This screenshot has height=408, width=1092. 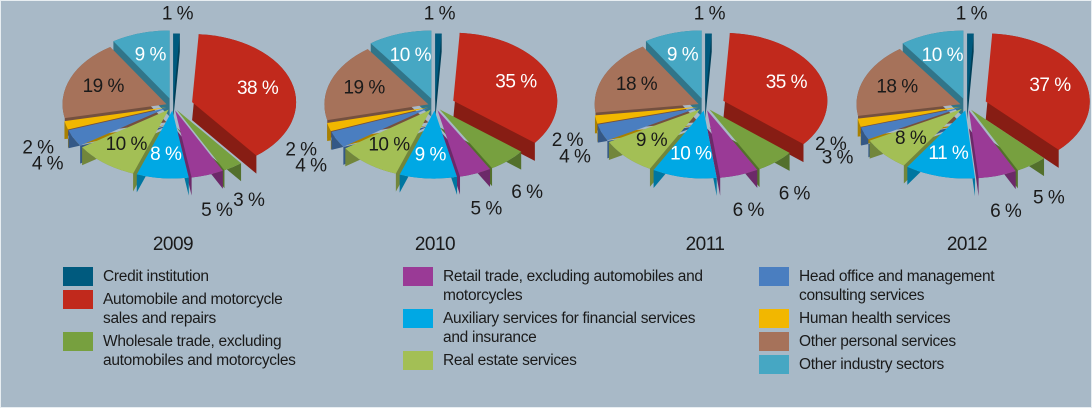 What do you see at coordinates (104, 86) in the screenshot?
I see `data-label: 19 %` at bounding box center [104, 86].